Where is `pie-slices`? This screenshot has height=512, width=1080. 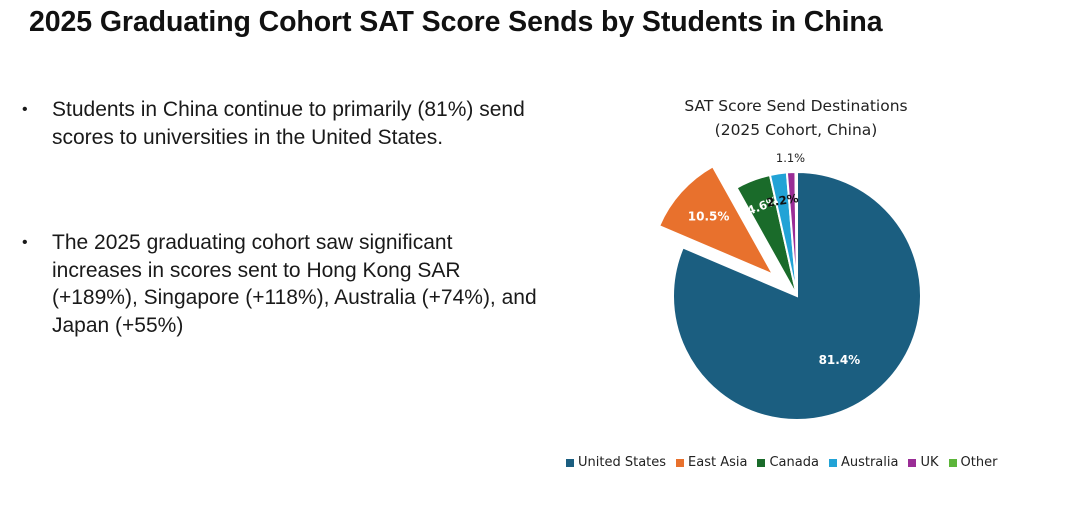 pie-slices is located at coordinates (789, 292).